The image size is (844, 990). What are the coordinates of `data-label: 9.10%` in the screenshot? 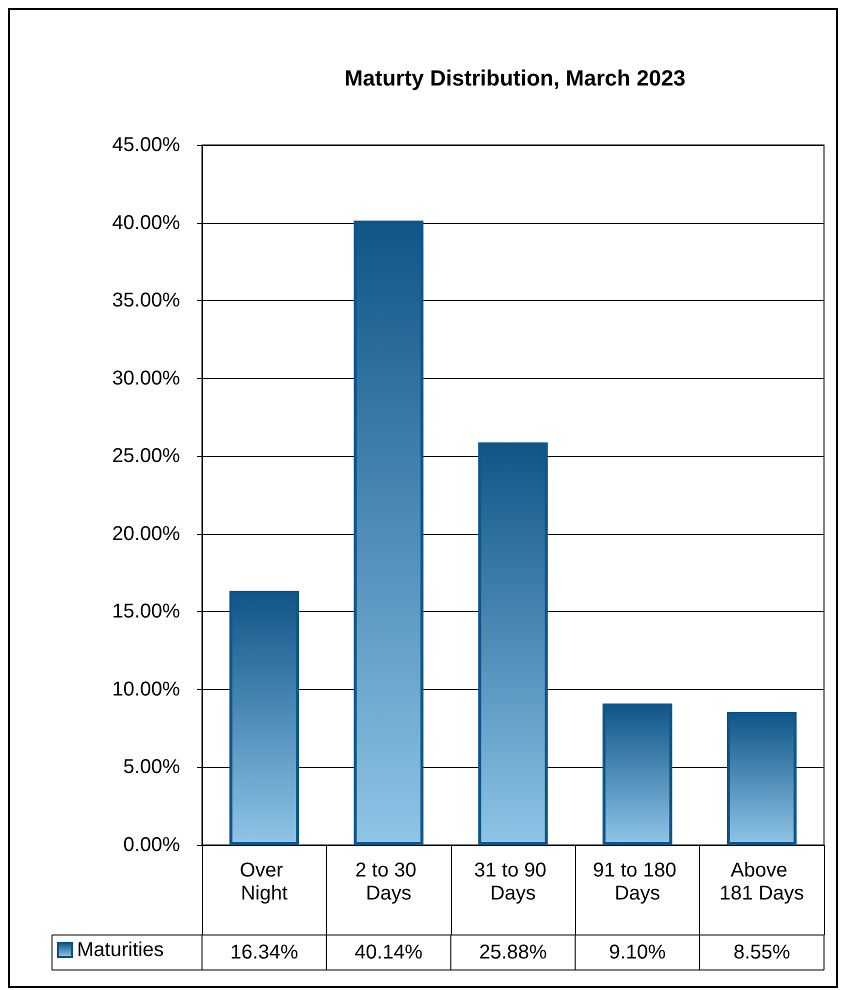 It's located at (637, 953).